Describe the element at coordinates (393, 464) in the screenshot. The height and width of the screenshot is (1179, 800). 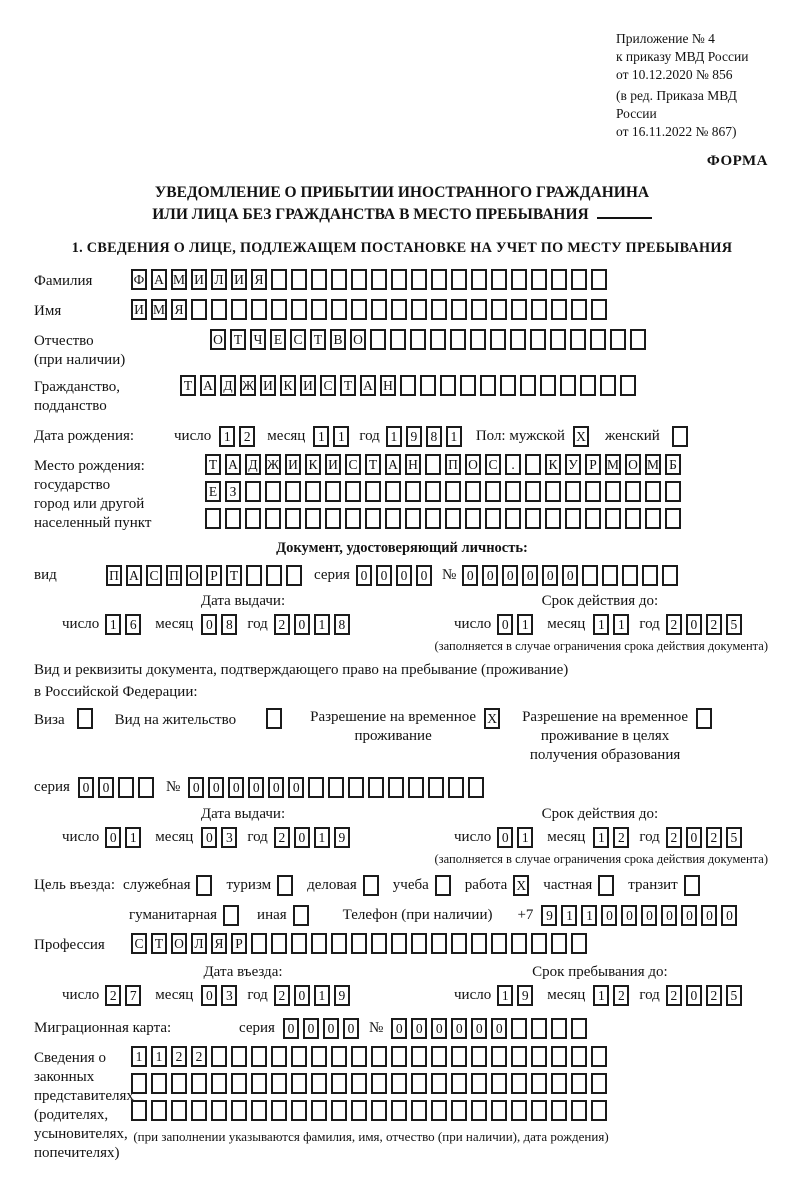
I see `char-box: А` at that location.